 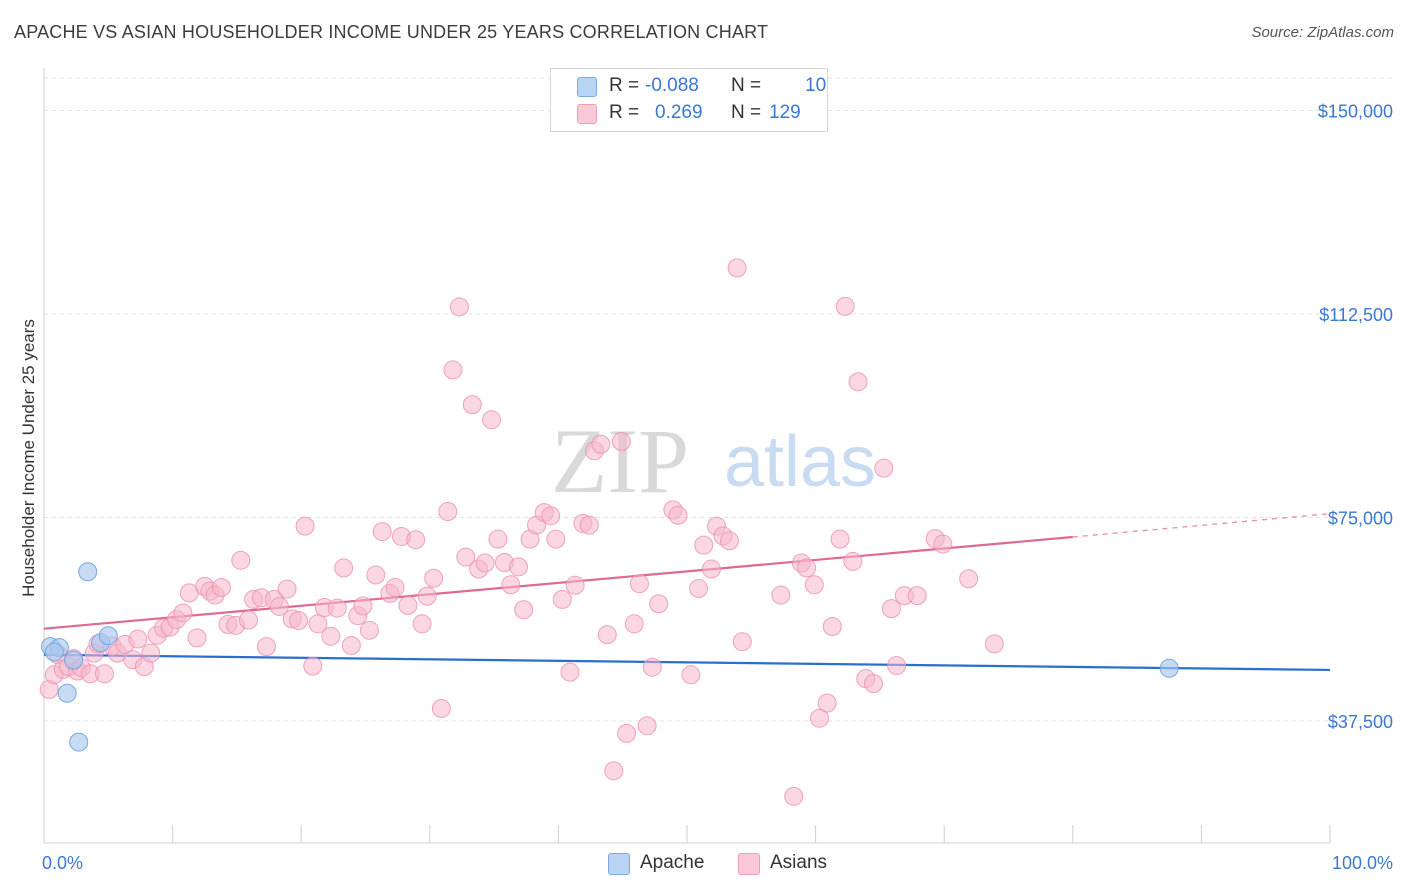 What do you see at coordinates (1355, 112) in the screenshot?
I see `y-tick-label: $150,000` at bounding box center [1355, 112].